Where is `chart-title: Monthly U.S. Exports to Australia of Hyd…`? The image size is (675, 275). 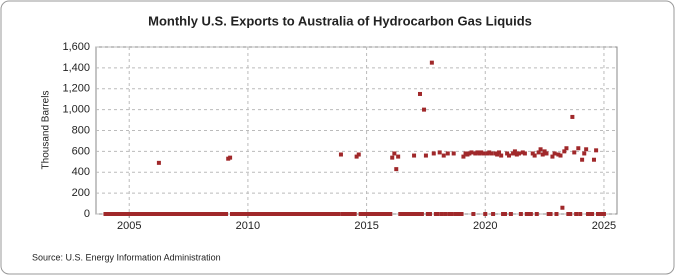
chart-title: Monthly U.S. Exports to Australia of Hyd… is located at coordinates (340, 20).